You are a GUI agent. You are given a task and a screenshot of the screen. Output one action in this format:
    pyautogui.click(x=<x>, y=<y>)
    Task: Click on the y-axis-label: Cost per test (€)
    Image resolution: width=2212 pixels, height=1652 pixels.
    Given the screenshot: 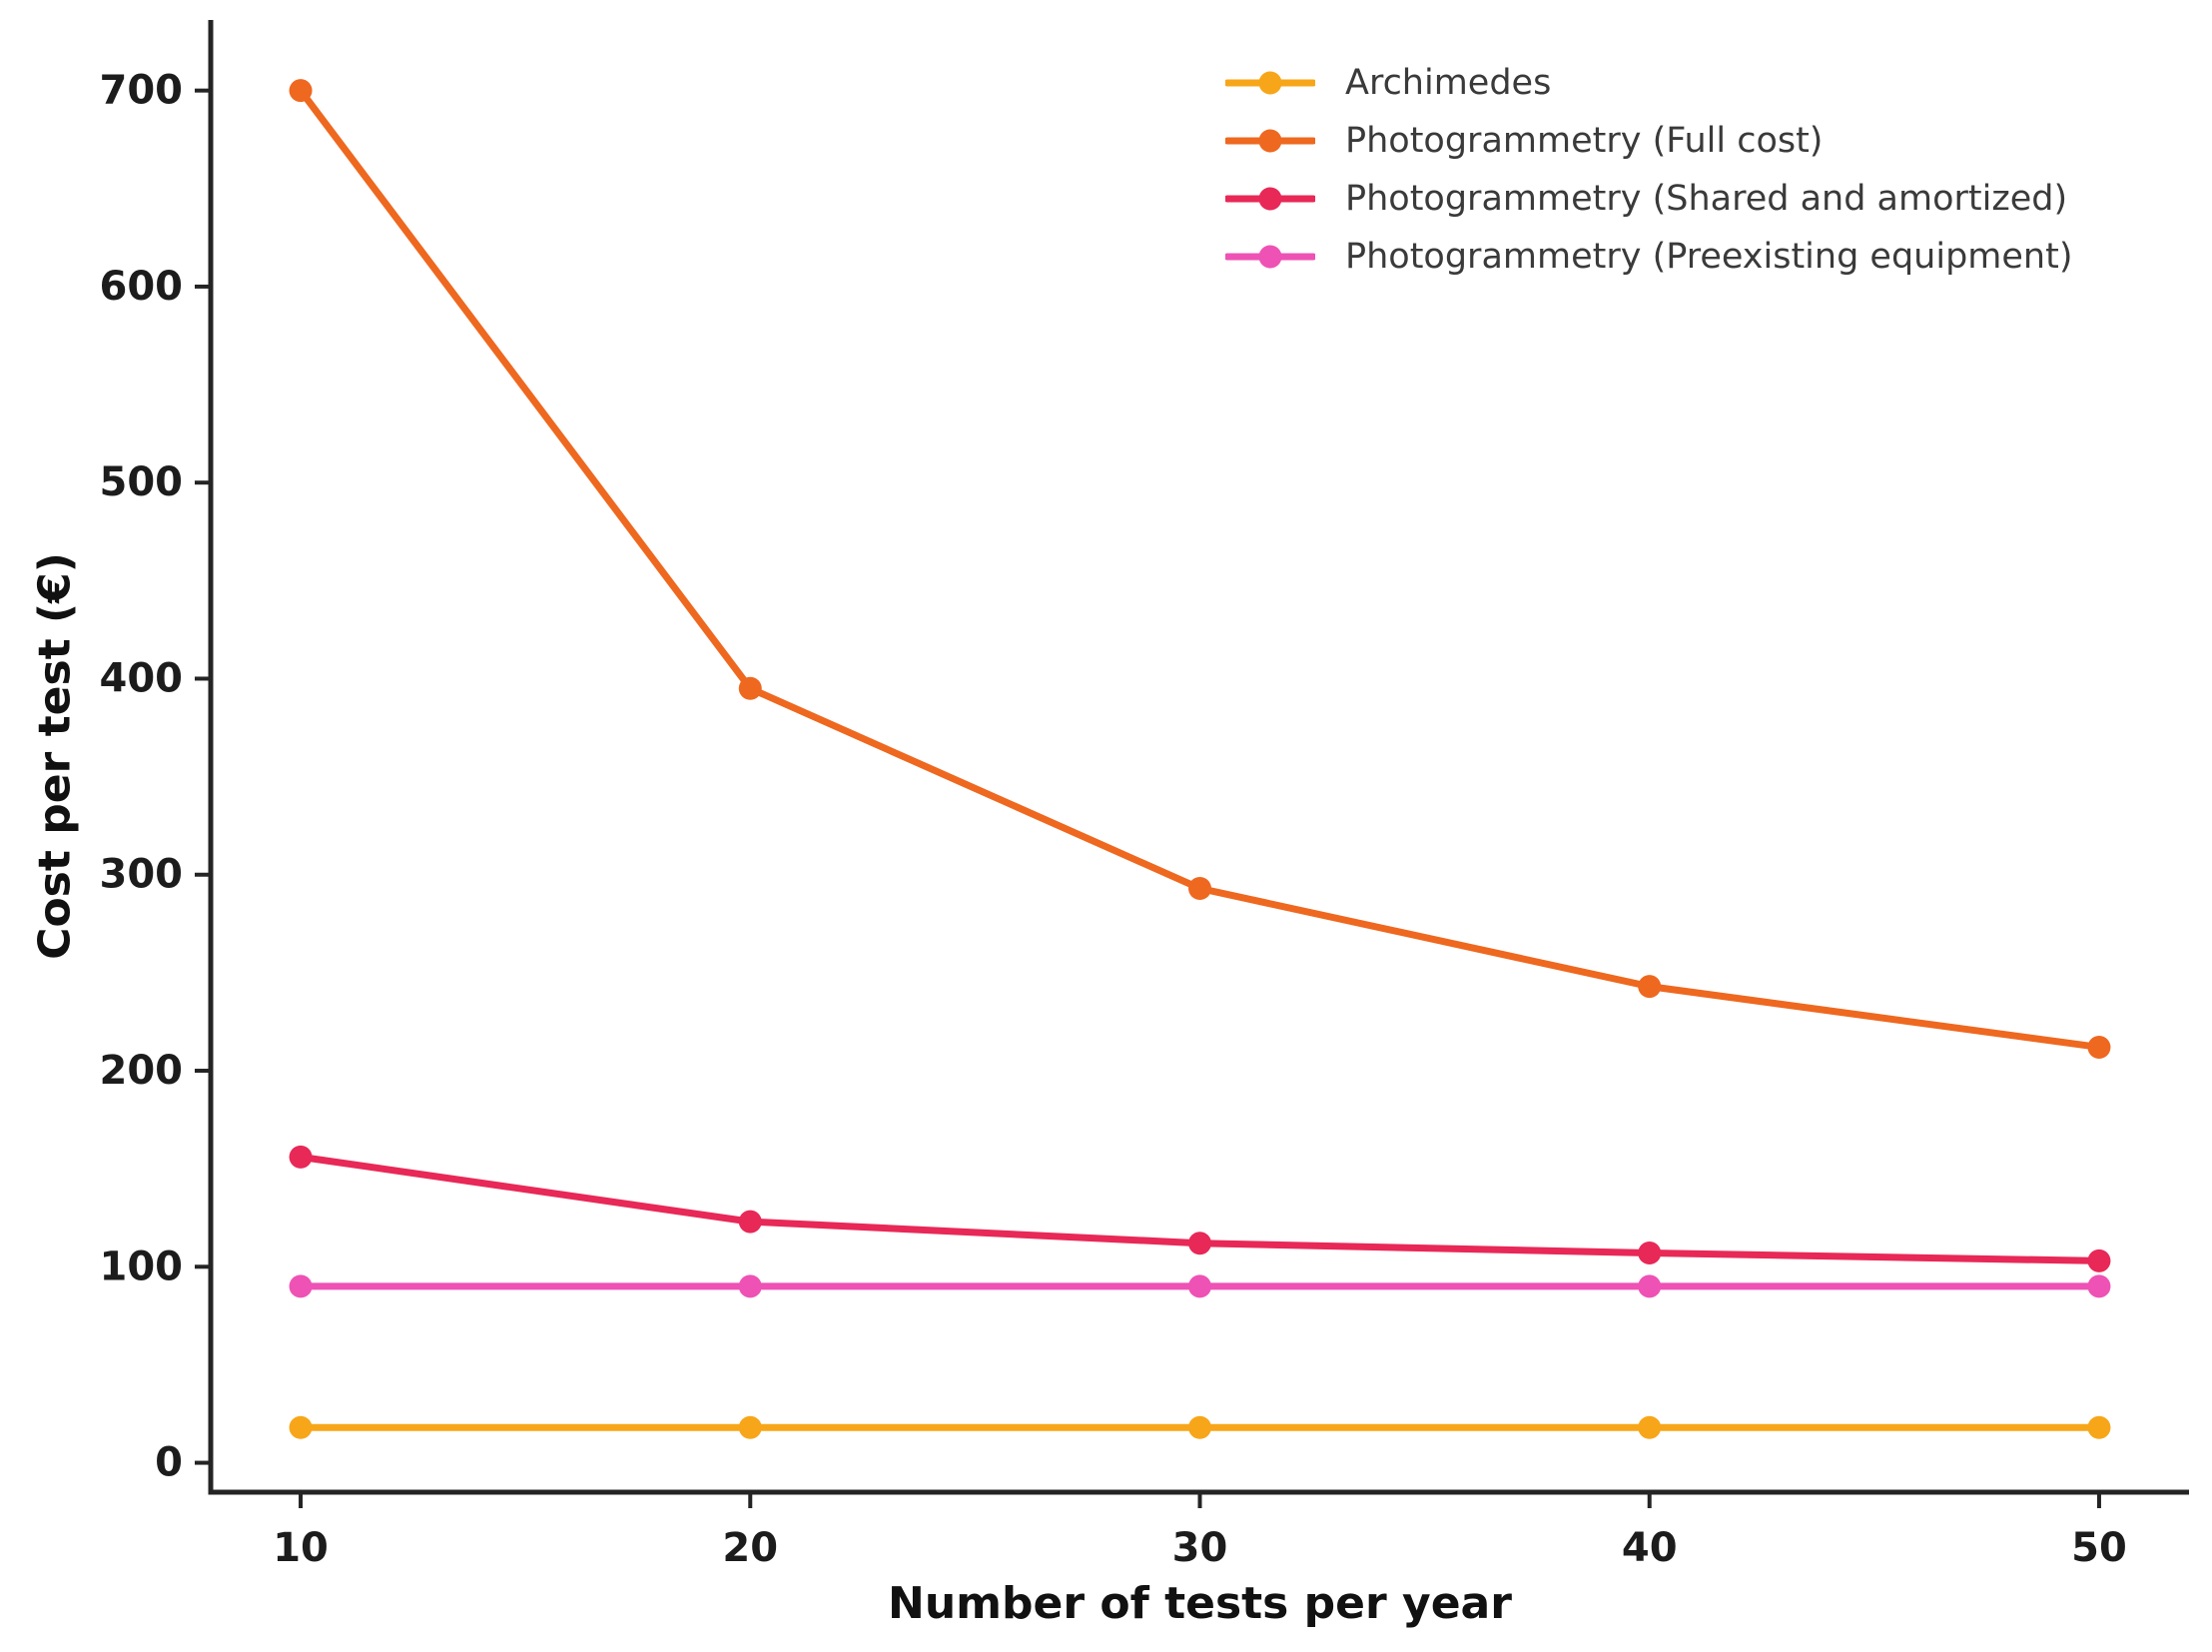 What is the action you would take?
    pyautogui.click(x=55, y=756)
    